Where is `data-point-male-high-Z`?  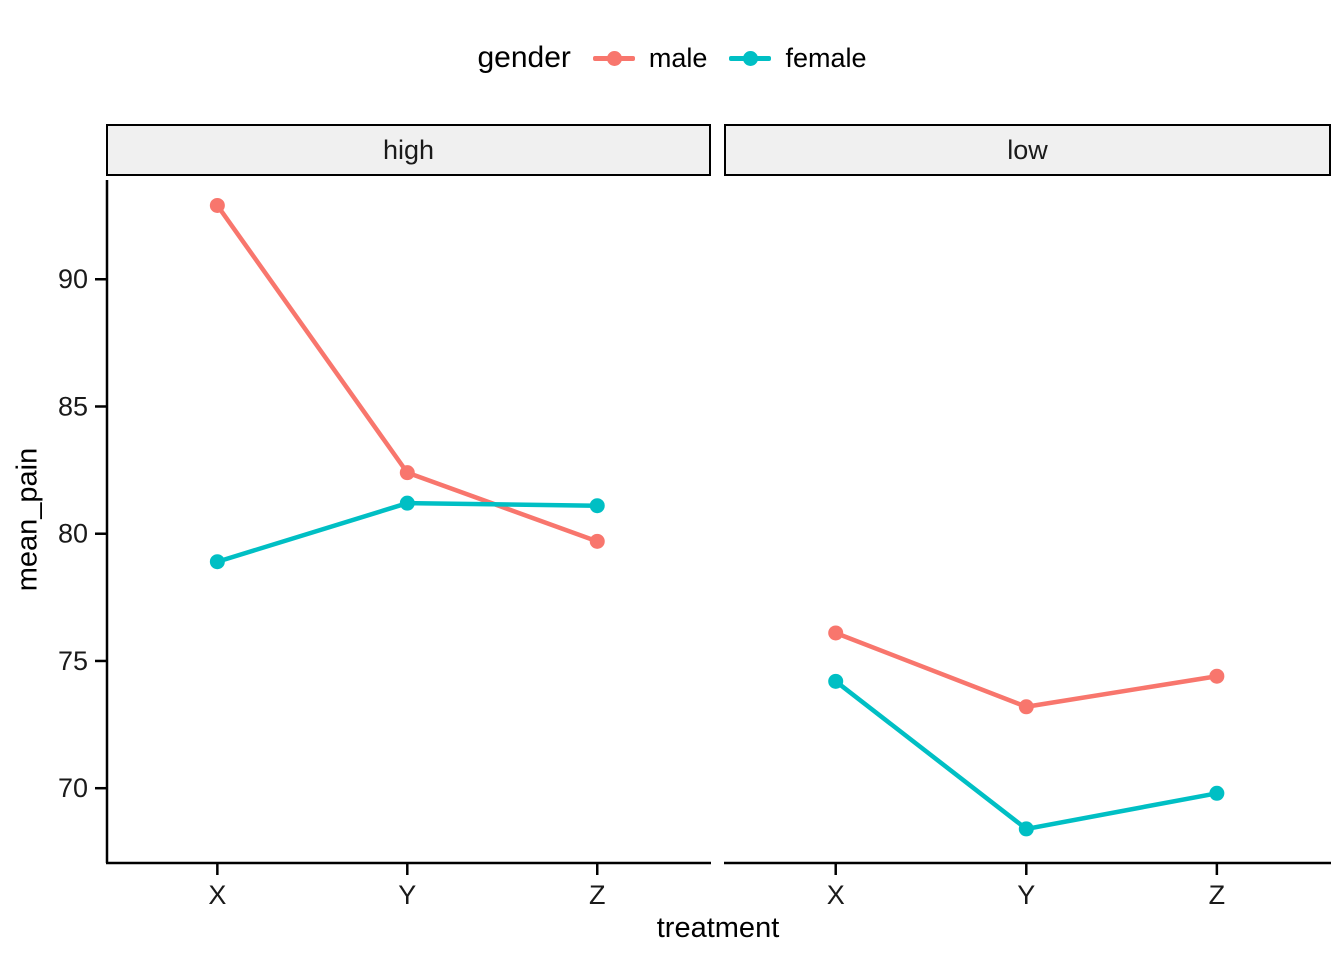 data-point-male-high-Z is located at coordinates (597, 541).